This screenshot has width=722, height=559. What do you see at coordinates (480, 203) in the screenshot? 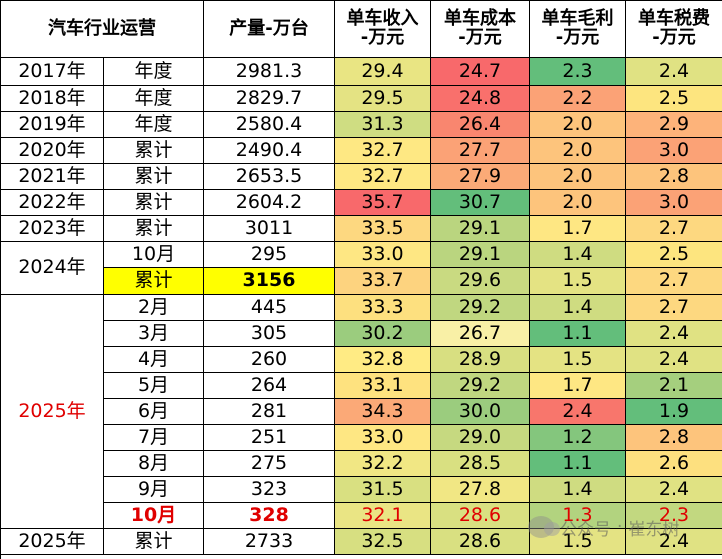
I see `cost-cell: 30.7` at bounding box center [480, 203].